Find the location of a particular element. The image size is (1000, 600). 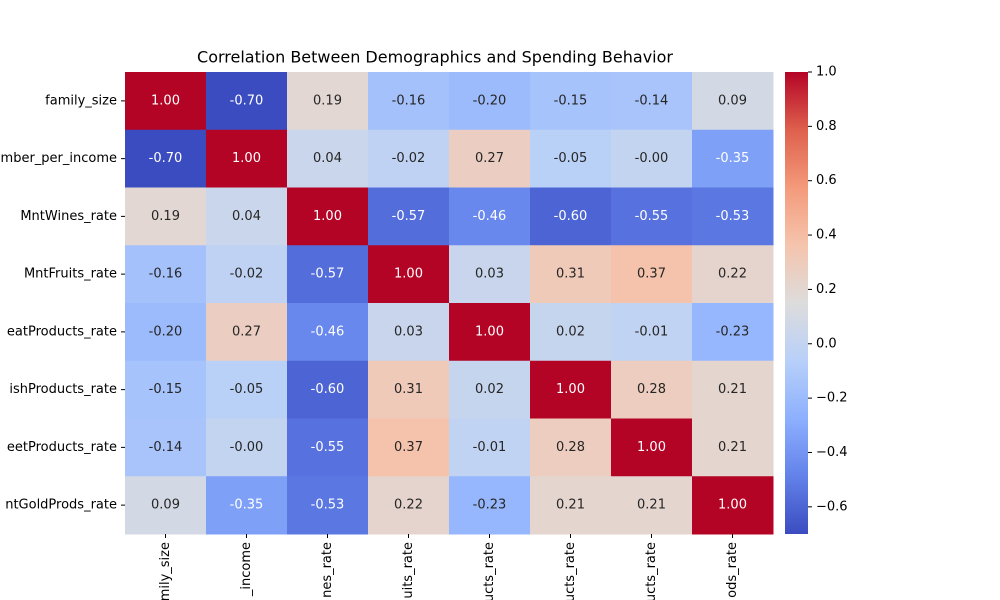

cell-label: 0.27 is located at coordinates (489, 158).